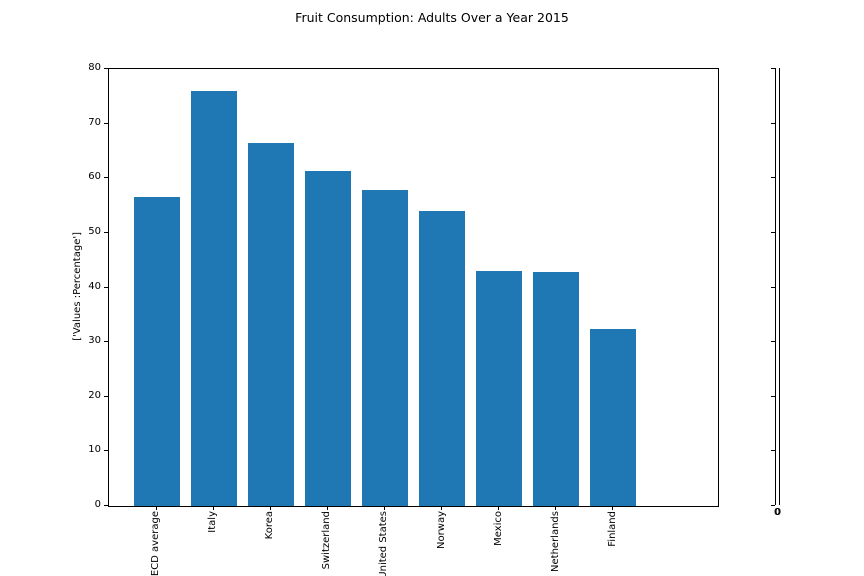 The height and width of the screenshot is (576, 864). Describe the element at coordinates (94, 177) in the screenshot. I see `y-tick-label: 60` at that location.